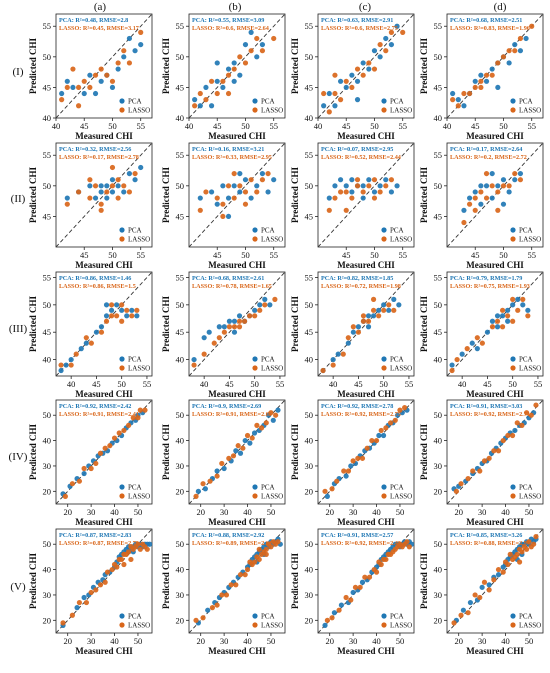 This screenshot has height=673, width=550. Describe the element at coordinates (505, 512) in the screenshot. I see `x-tick-label: 40` at that location.